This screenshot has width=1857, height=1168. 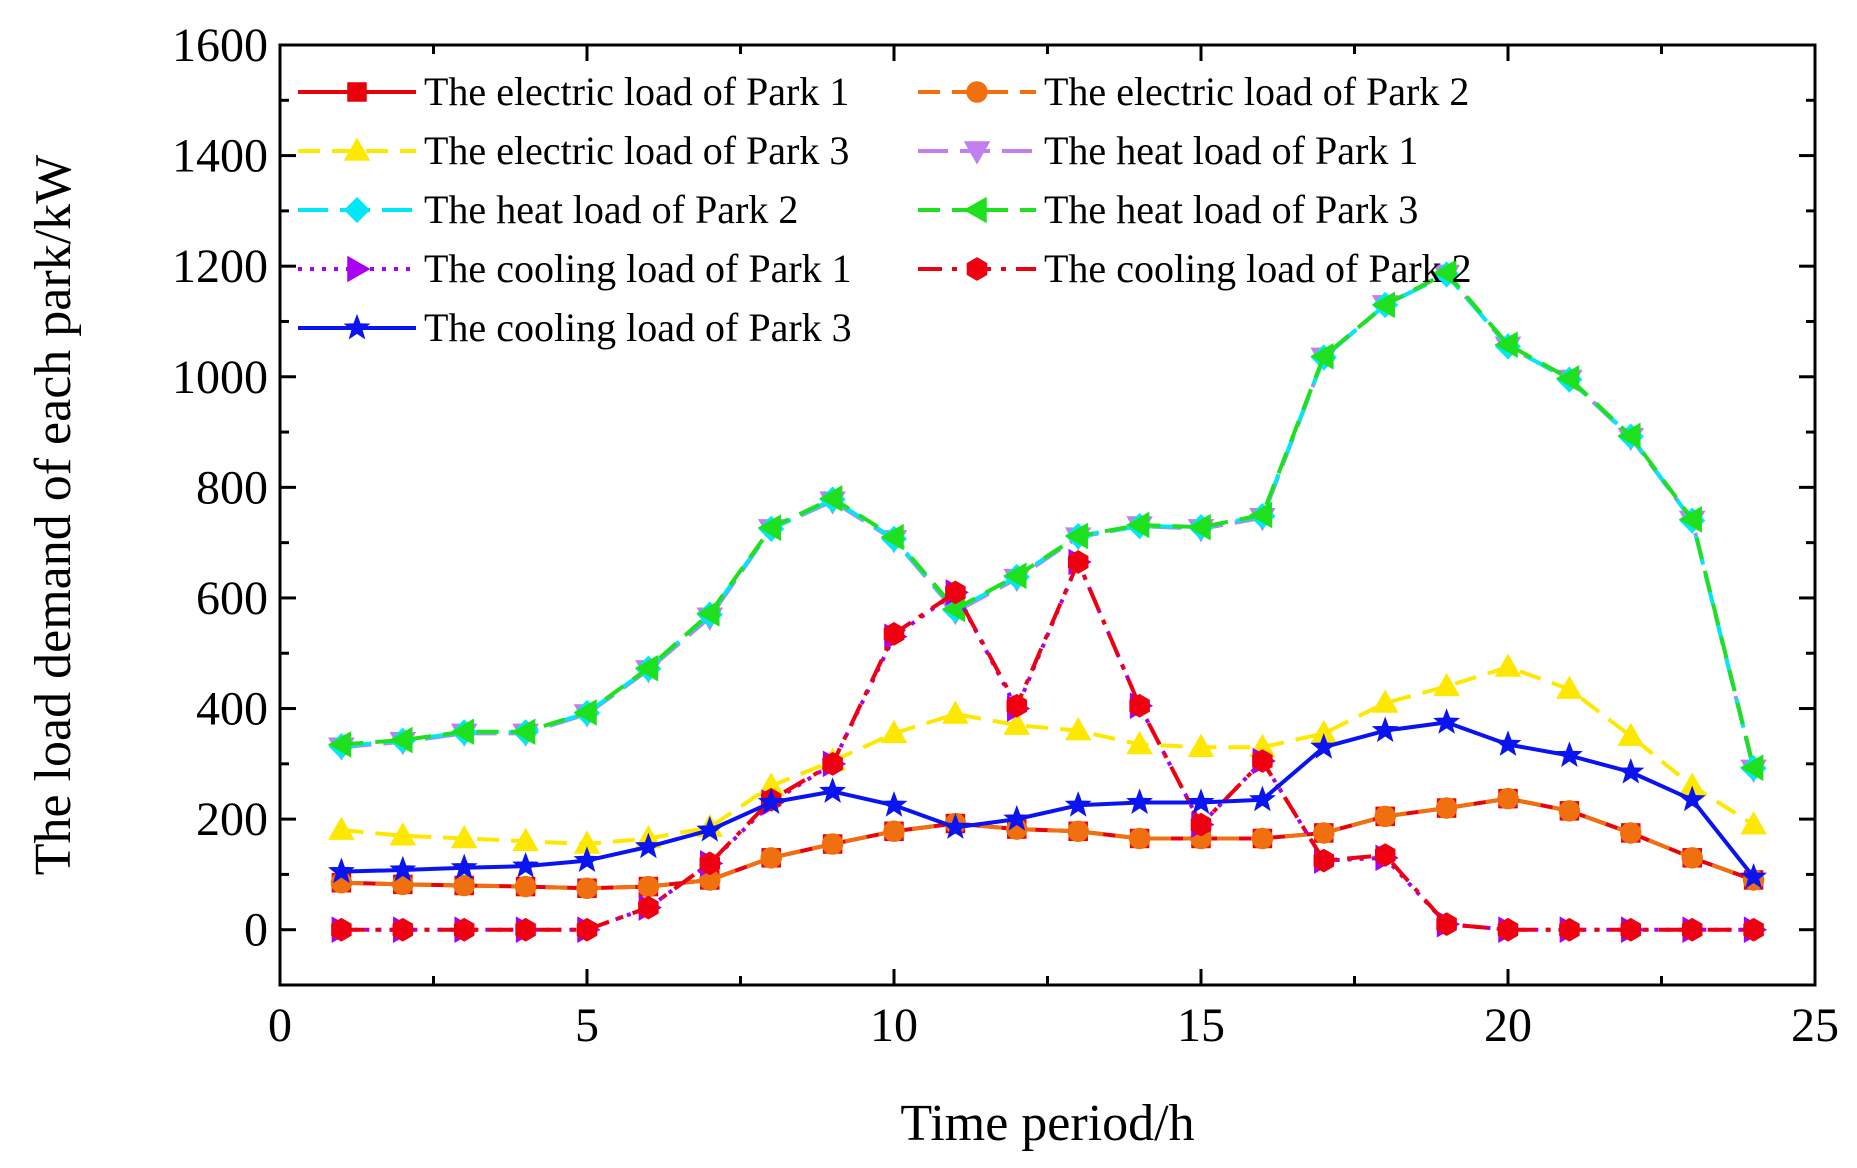 I want to click on legend-label: The electric load of Park 3, so click(x=636, y=150).